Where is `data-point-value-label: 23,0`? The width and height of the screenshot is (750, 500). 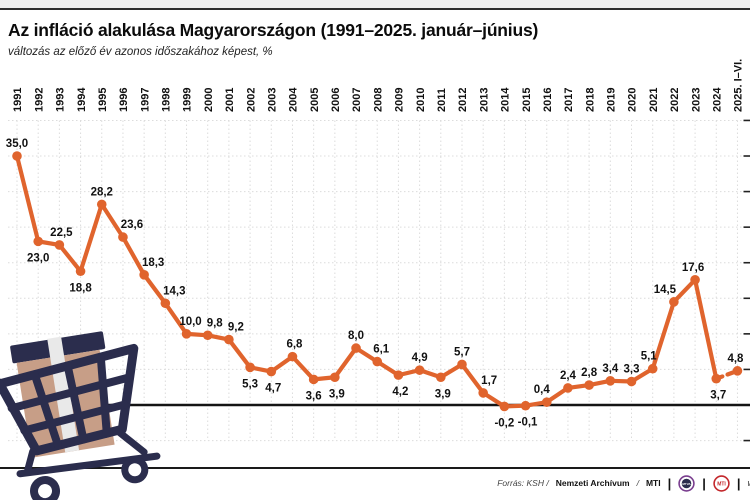 data-point-value-label: 23,0 is located at coordinates (38, 258).